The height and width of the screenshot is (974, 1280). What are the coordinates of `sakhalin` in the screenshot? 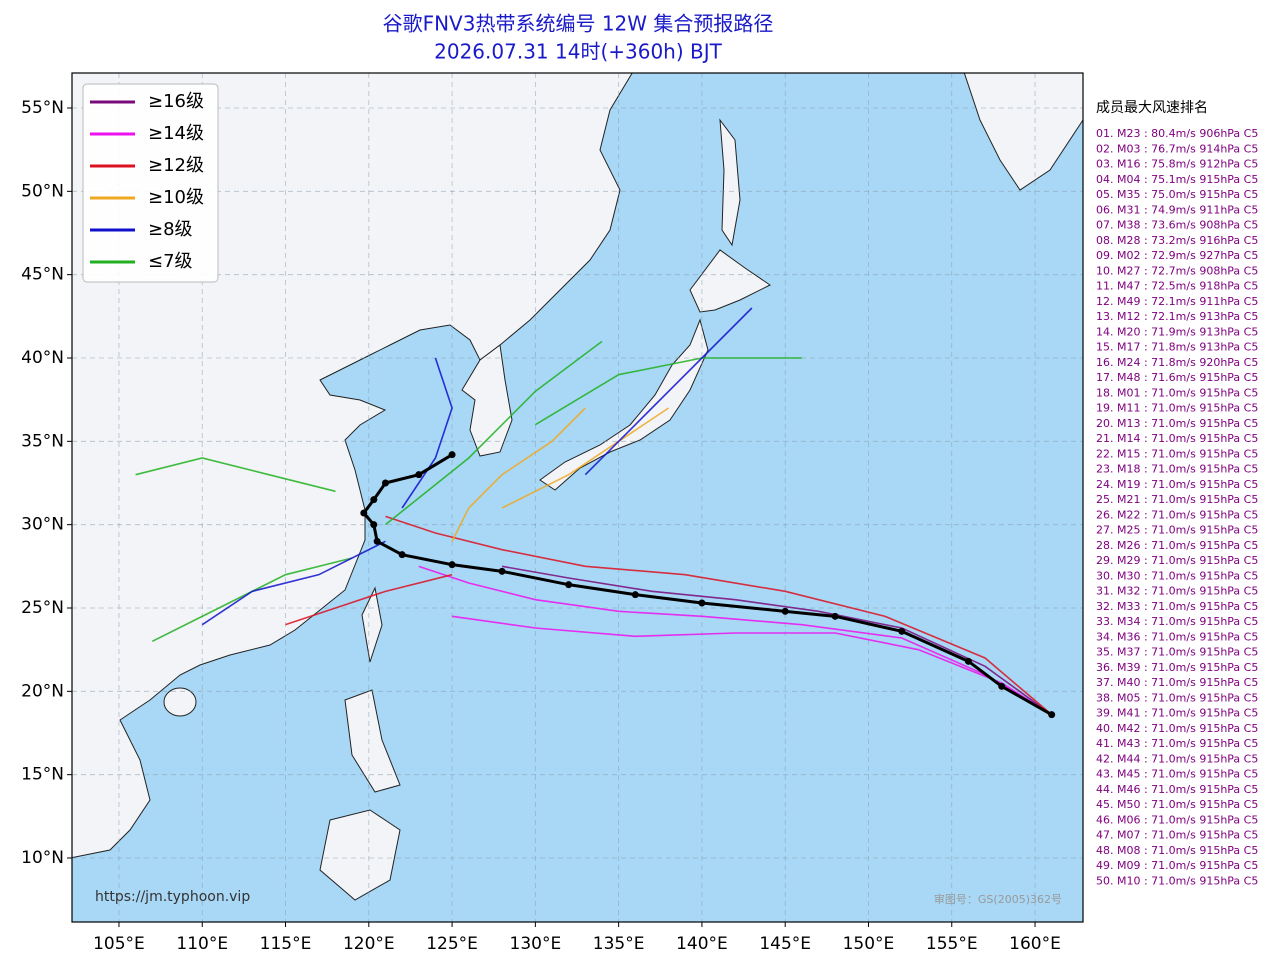 It's located at (730, 182).